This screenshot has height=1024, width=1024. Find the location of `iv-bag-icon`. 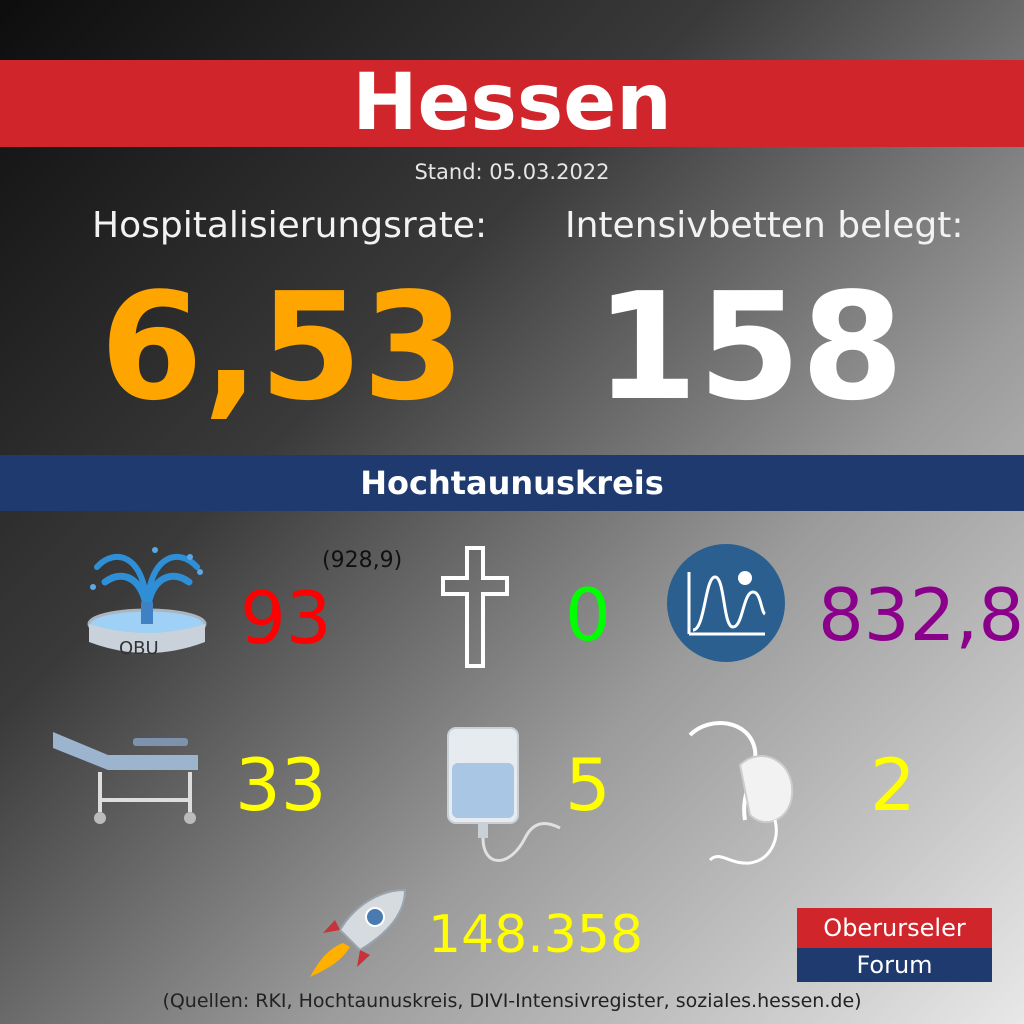

iv-bag-icon is located at coordinates (502, 797).